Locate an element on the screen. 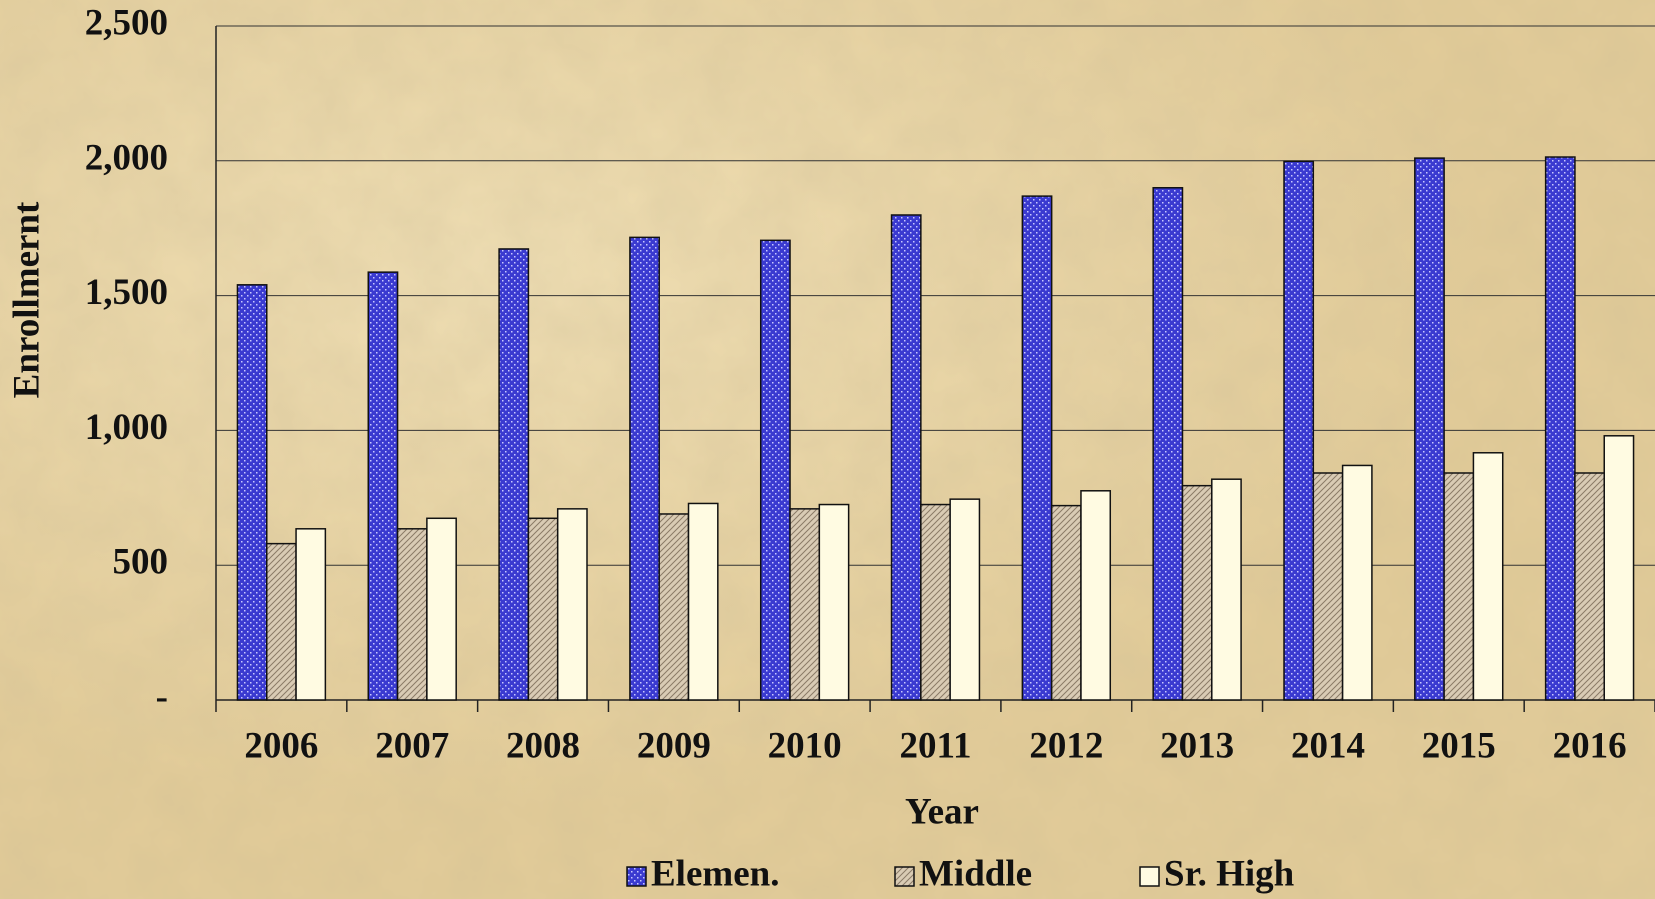  x-tick-label: 2008 is located at coordinates (543, 745).